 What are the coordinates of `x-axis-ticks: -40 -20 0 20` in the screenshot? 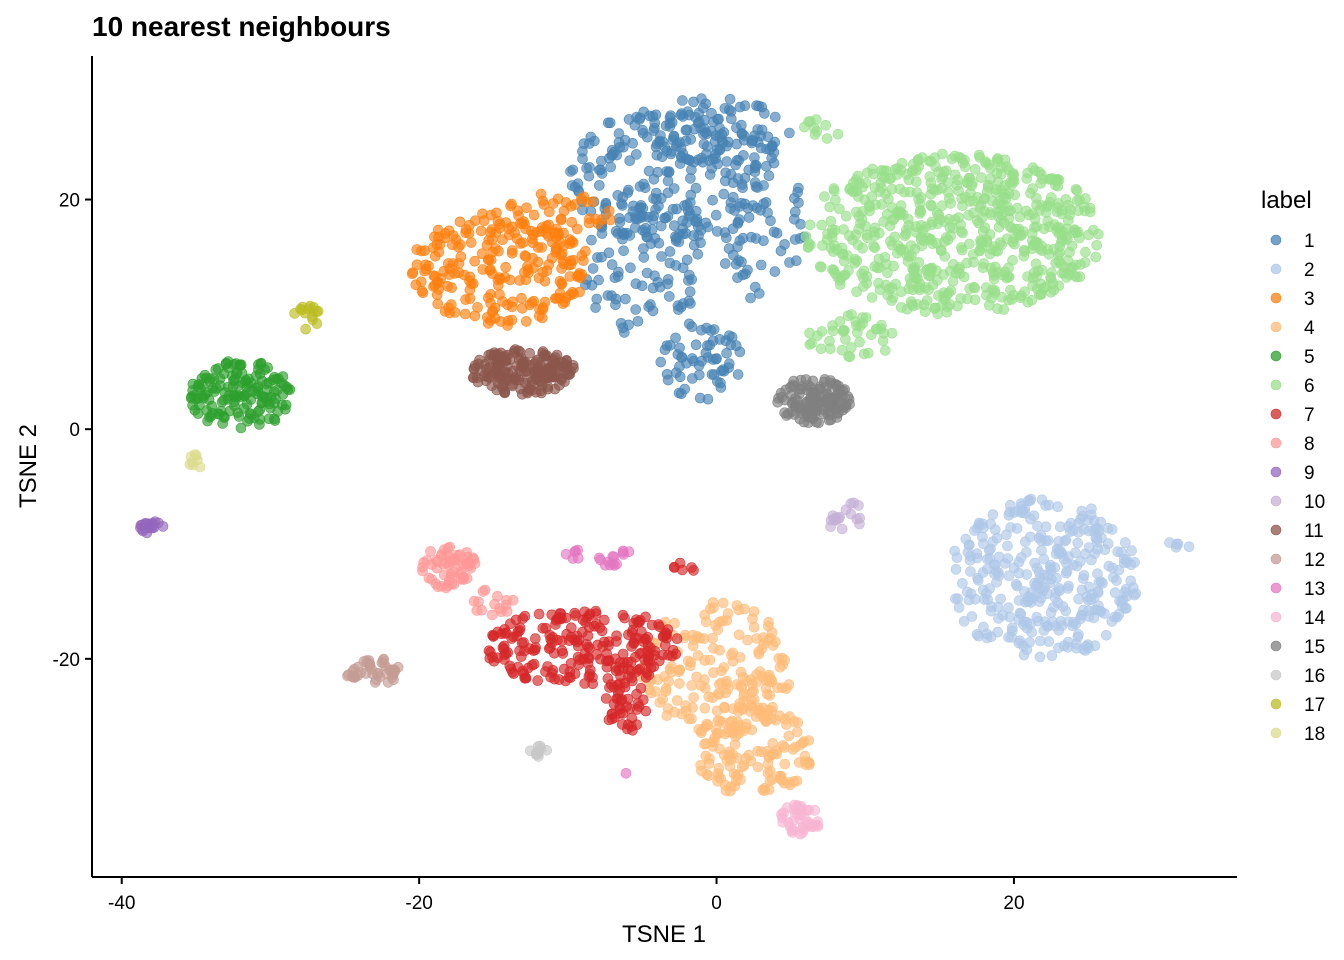 It's located at (566, 895).